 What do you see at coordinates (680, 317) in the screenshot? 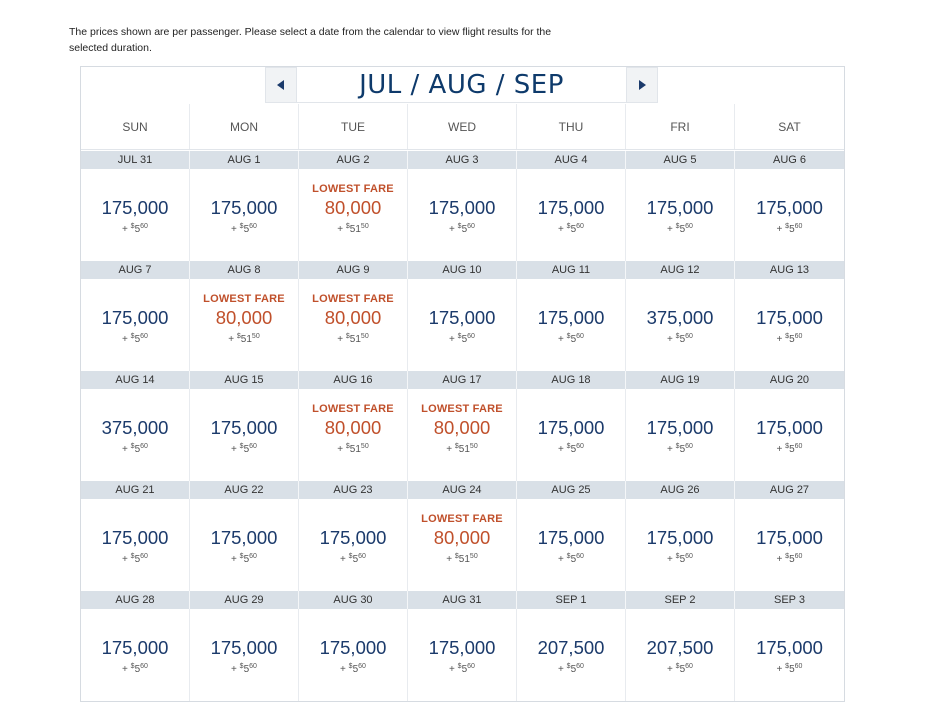
I see `fare-miles: 375,000` at bounding box center [680, 317].